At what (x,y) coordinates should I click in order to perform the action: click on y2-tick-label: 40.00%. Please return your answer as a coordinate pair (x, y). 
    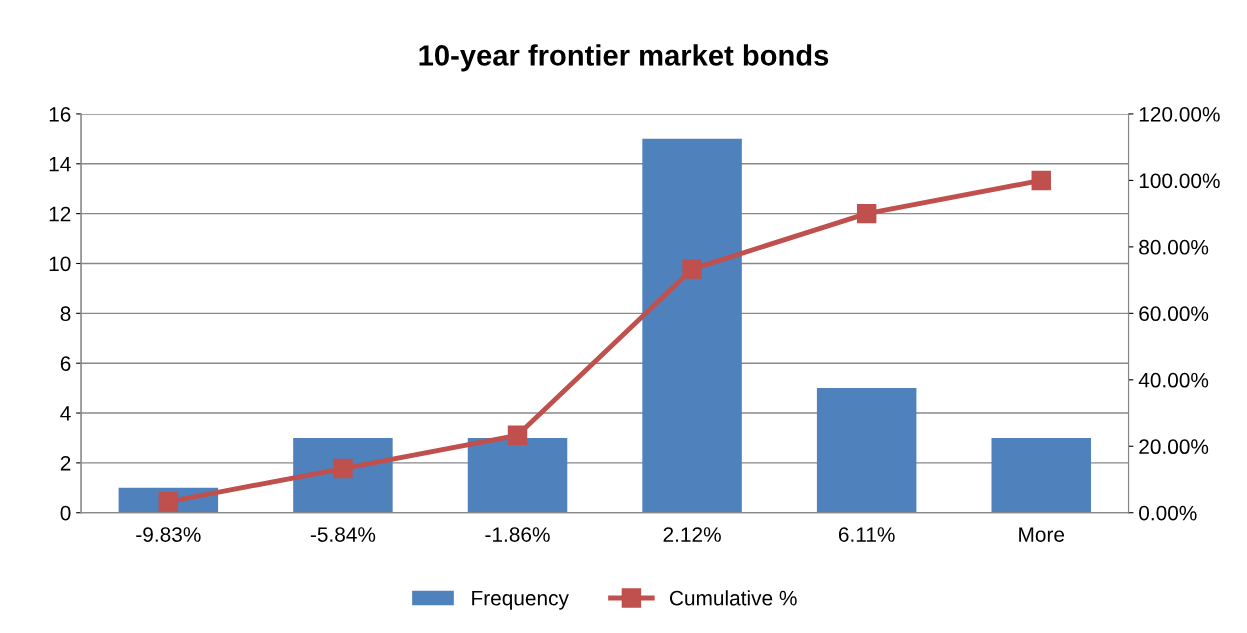
    Looking at the image, I should click on (1173, 380).